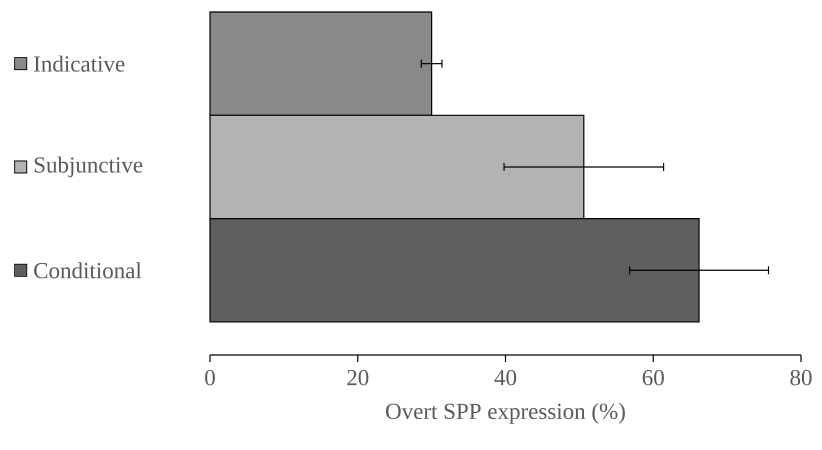 This screenshot has width=822, height=450. Describe the element at coordinates (505, 378) in the screenshot. I see `x-tick-label: 40` at that location.